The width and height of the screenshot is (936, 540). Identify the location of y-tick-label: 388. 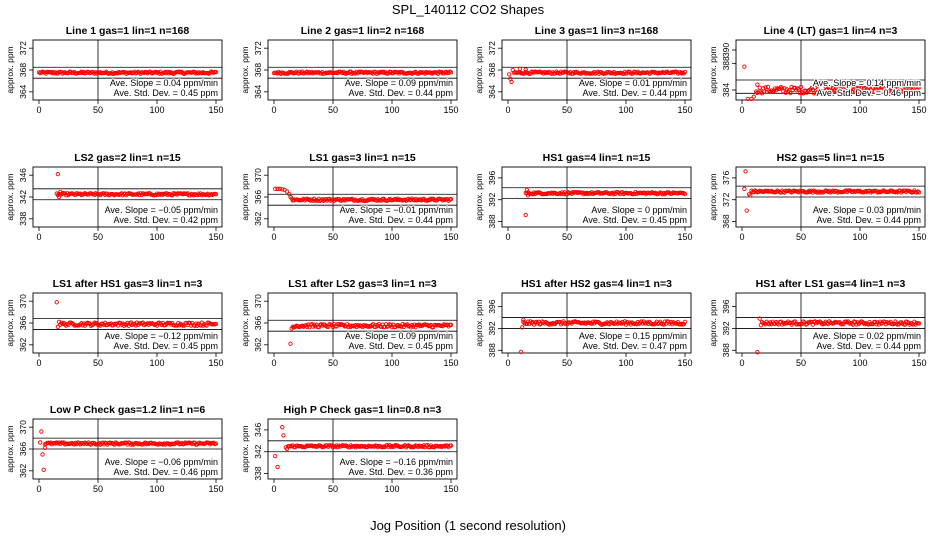
(492, 350).